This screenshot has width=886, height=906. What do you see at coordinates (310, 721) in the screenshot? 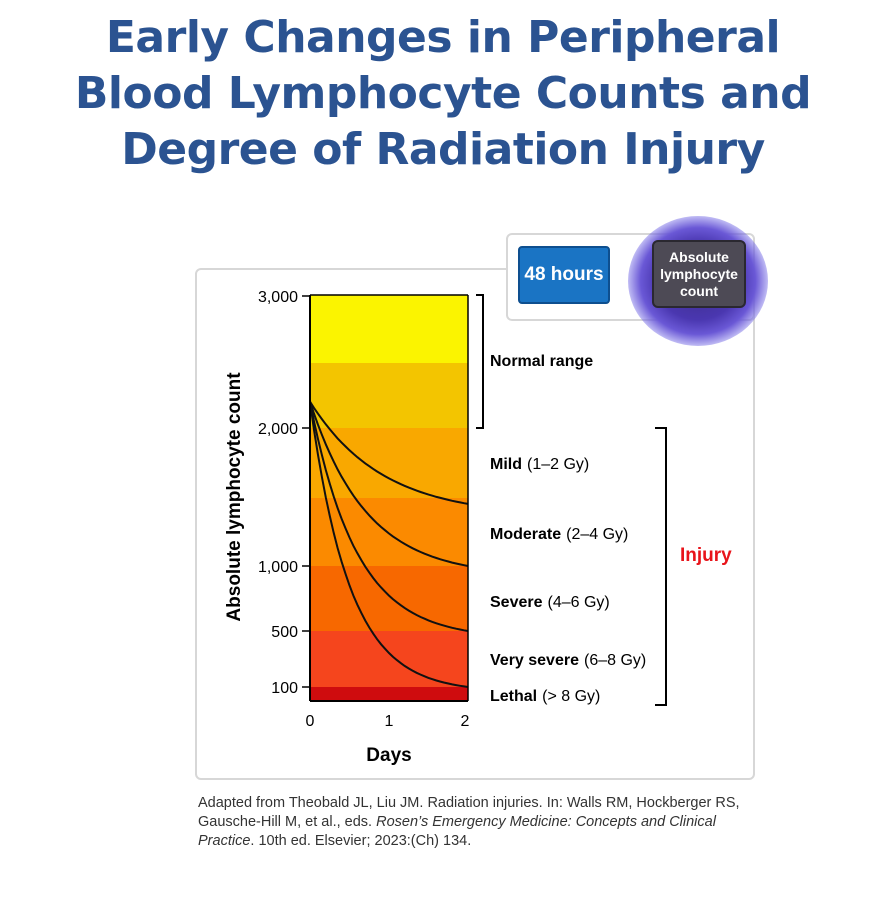
I see `x-tick-0: 0` at bounding box center [310, 721].